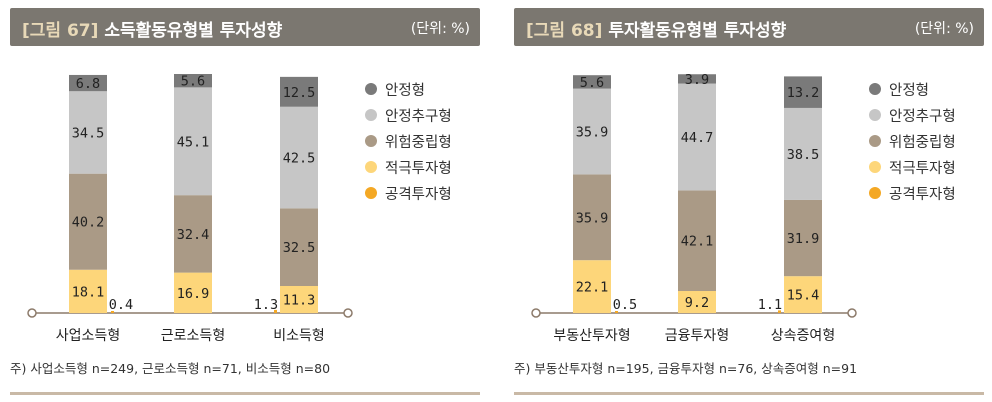  I want to click on figure-label: [그림 67], so click(60, 31).